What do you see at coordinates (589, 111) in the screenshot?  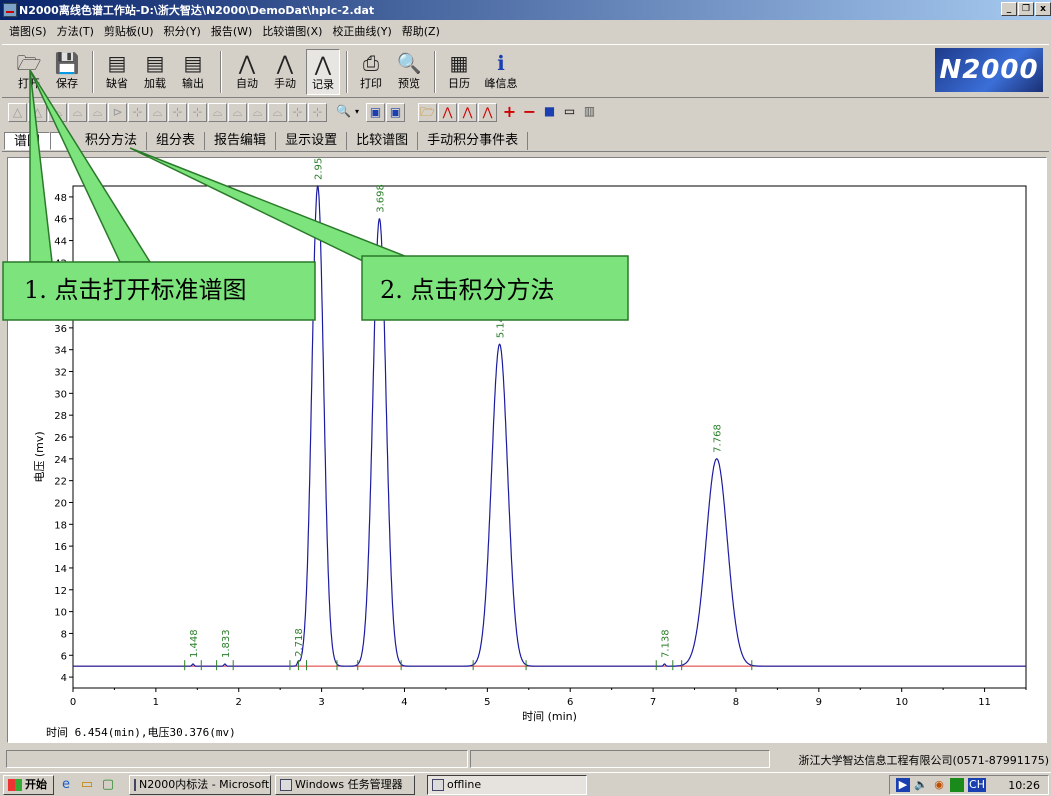 I see `bars-icon: ▥` at bounding box center [589, 111].